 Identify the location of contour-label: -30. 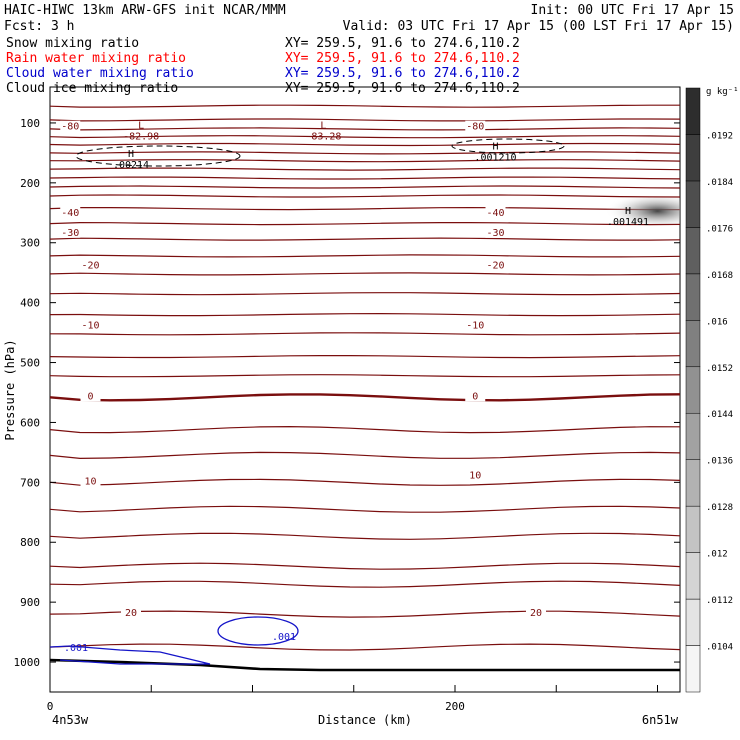
(495, 233).